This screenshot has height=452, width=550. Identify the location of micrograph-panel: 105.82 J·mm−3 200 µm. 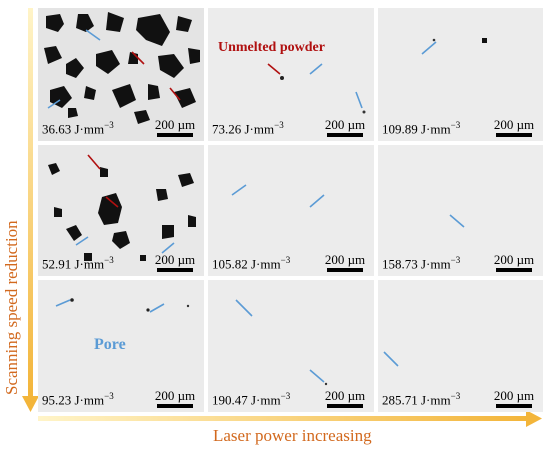
(291, 210).